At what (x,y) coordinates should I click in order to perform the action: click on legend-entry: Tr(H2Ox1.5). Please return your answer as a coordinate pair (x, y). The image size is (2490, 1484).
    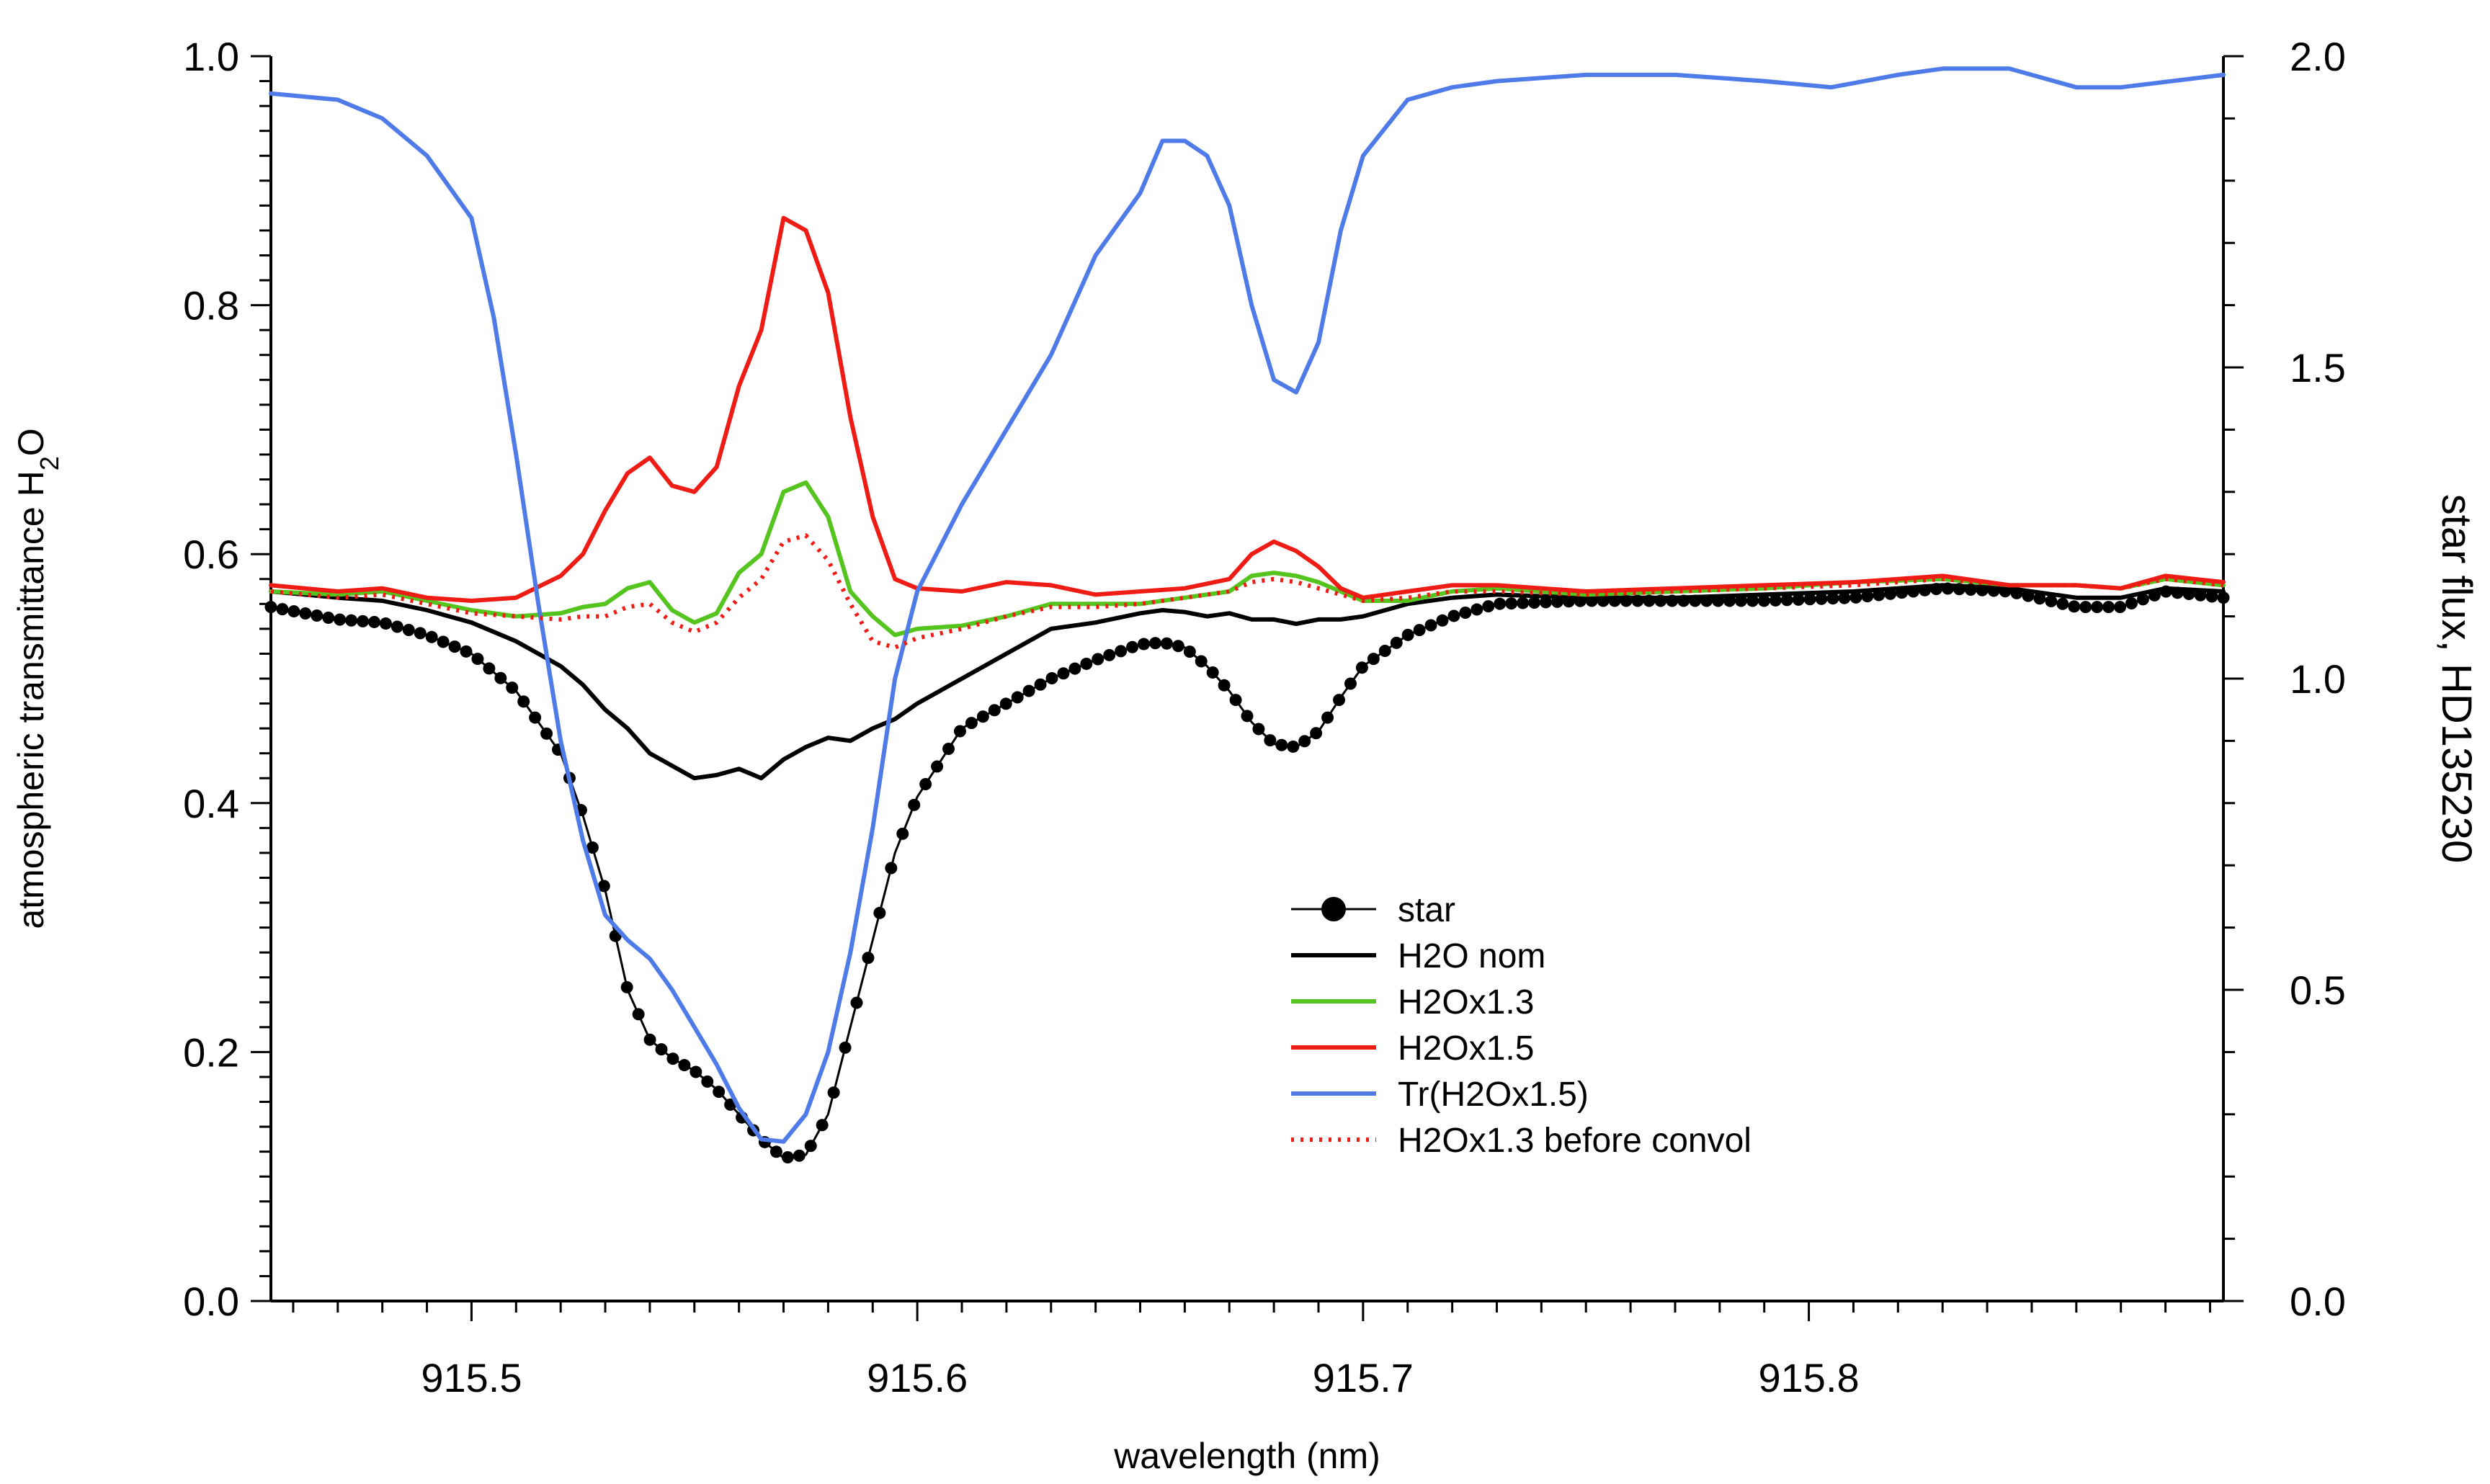
    Looking at the image, I should click on (1440, 1095).